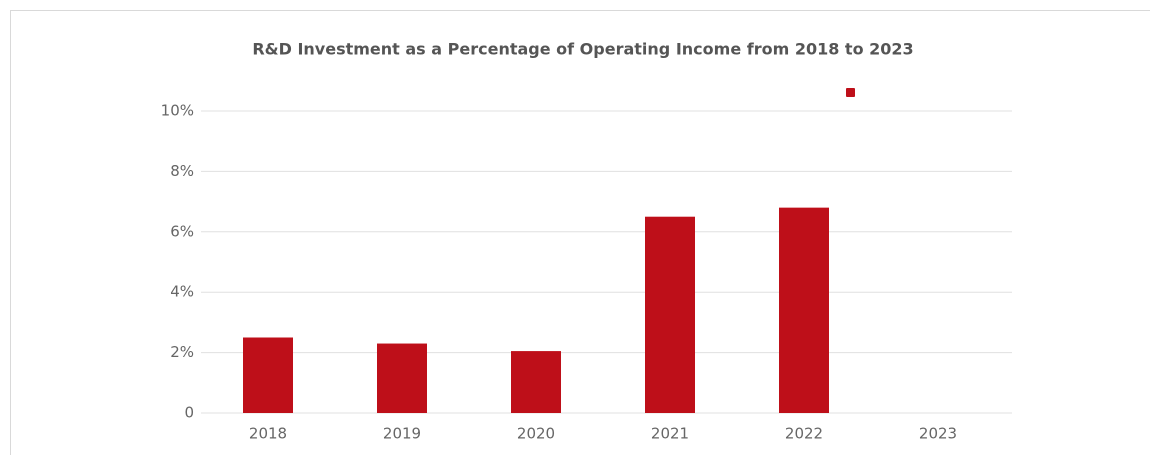 Image resolution: width=1150 pixels, height=455 pixels. Describe the element at coordinates (182, 352) in the screenshot. I see `y-tick-label: 2%` at that location.